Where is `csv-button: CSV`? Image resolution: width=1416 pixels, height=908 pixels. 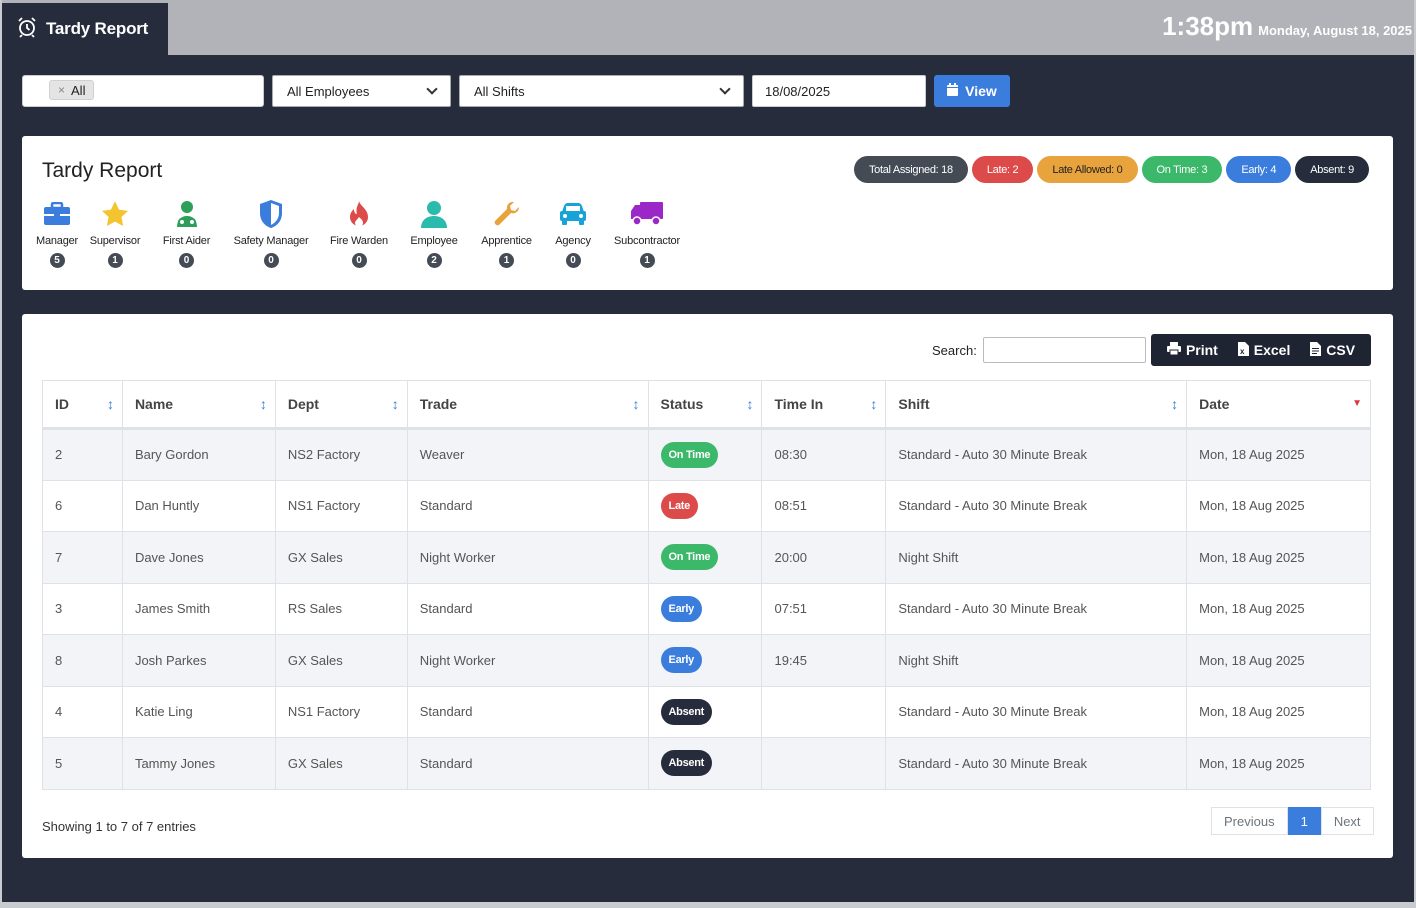 csv-button: CSV is located at coordinates (1333, 350).